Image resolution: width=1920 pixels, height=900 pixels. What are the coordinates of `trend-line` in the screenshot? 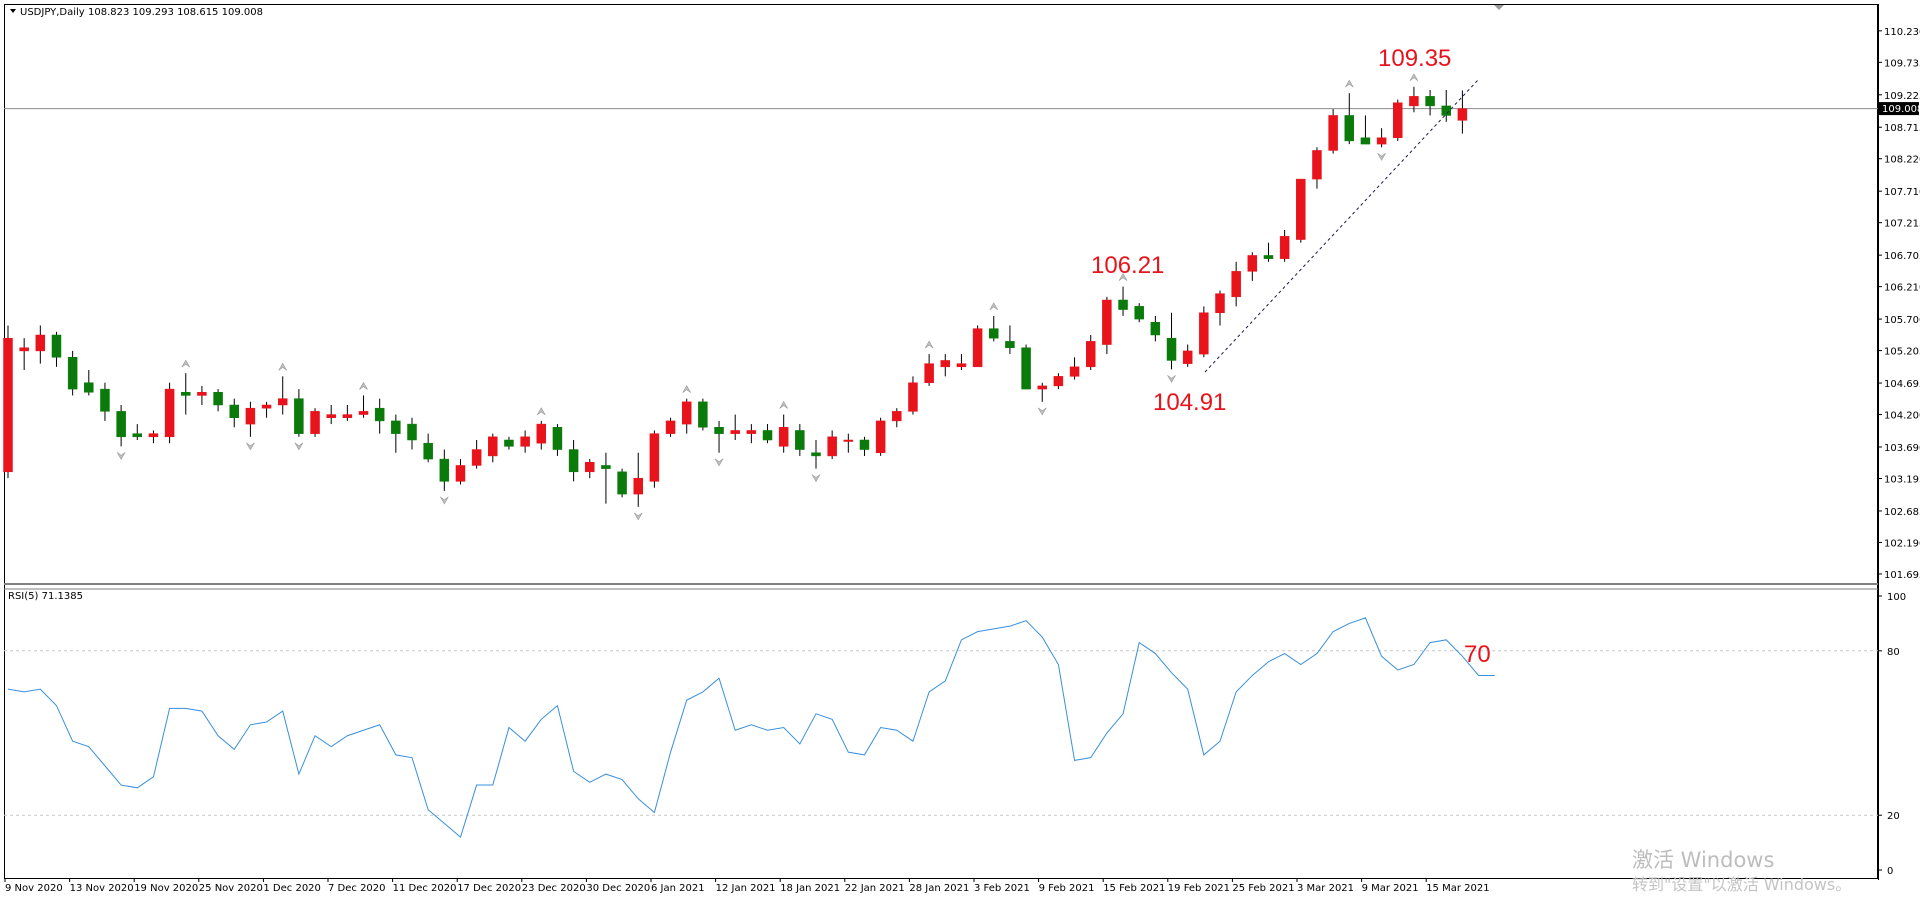 It's located at (1341, 226).